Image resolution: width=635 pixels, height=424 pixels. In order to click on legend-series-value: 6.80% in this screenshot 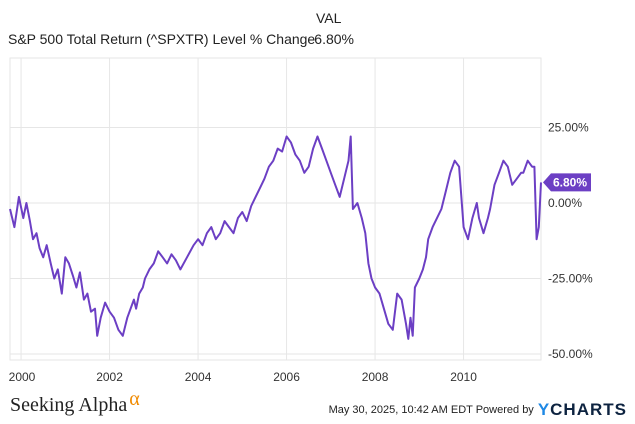, I will do `click(334, 39)`.